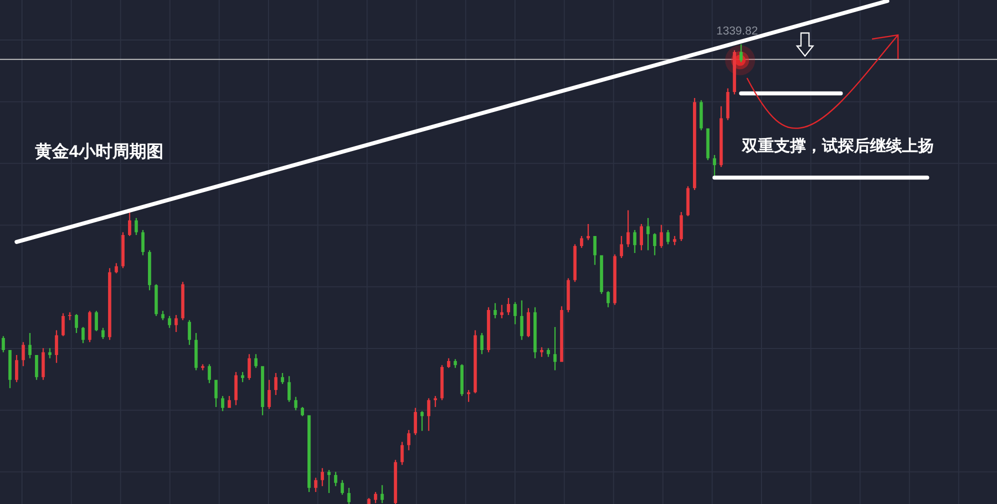  What do you see at coordinates (99, 151) in the screenshot?
I see `text: 黄金4小时周期图` at bounding box center [99, 151].